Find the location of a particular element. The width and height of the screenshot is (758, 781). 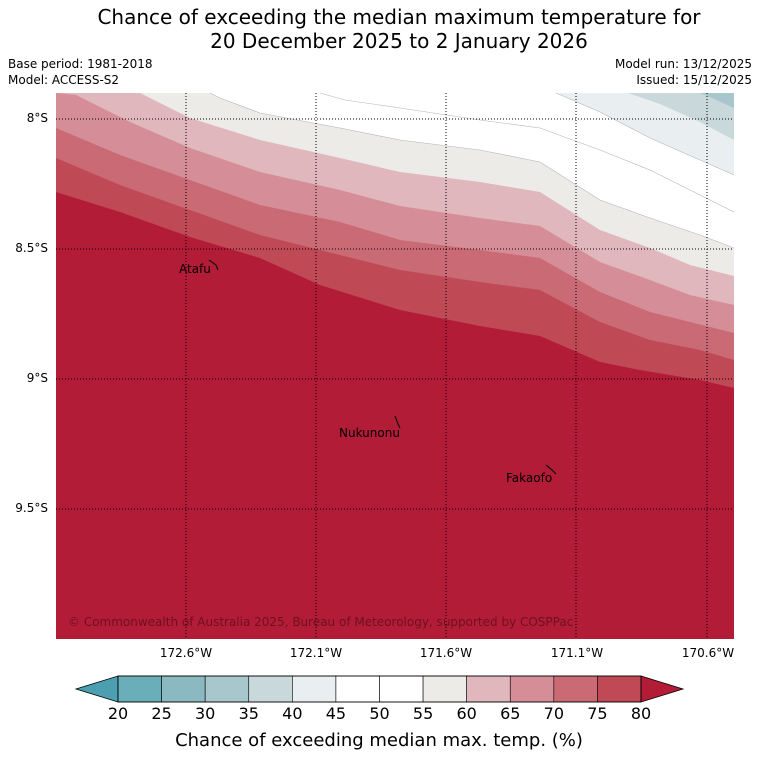

place-nukunonu: Nukunonu is located at coordinates (369, 433).